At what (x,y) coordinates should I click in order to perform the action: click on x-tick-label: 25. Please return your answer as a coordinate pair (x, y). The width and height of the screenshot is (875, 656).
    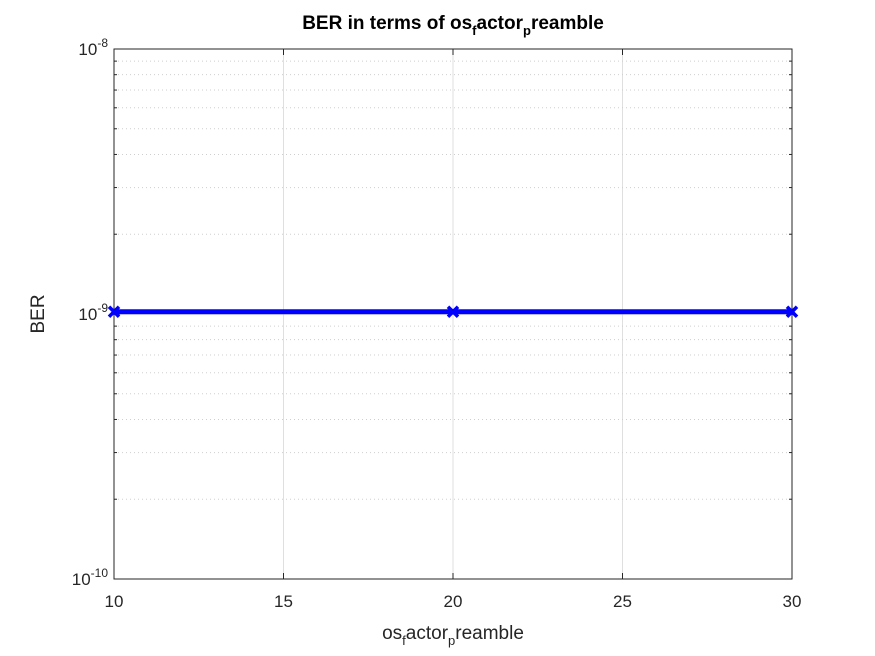
    Looking at the image, I should click on (622, 601).